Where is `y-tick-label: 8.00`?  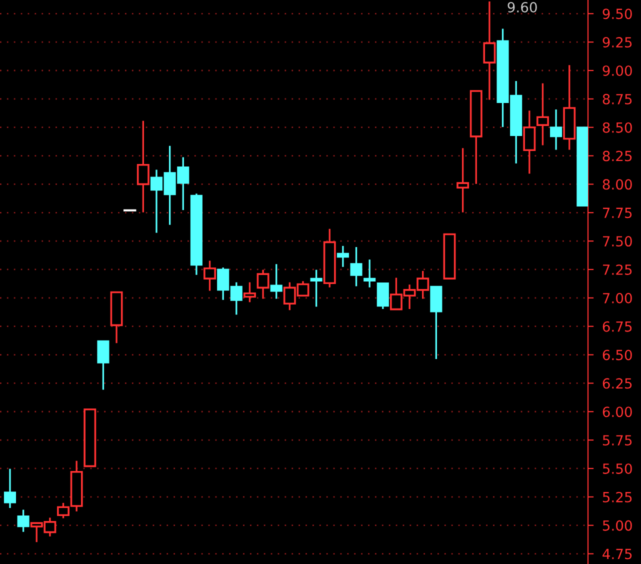
y-tick-label: 8.00 is located at coordinates (617, 184).